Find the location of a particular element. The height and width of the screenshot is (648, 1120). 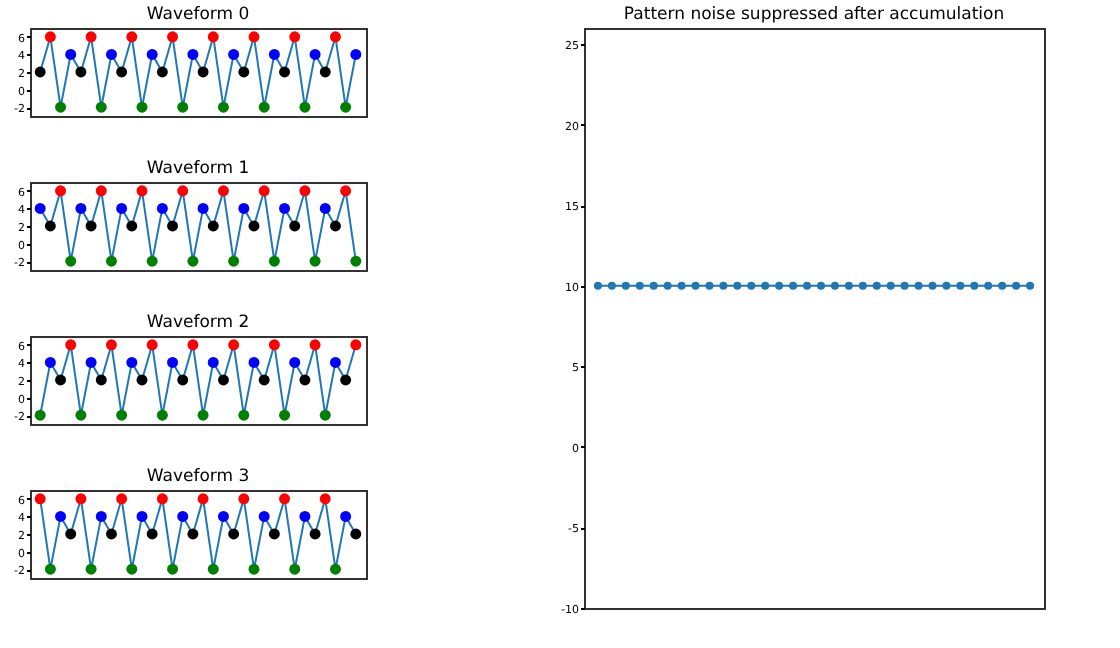

chart-title: Waveform 0 is located at coordinates (198, 15).